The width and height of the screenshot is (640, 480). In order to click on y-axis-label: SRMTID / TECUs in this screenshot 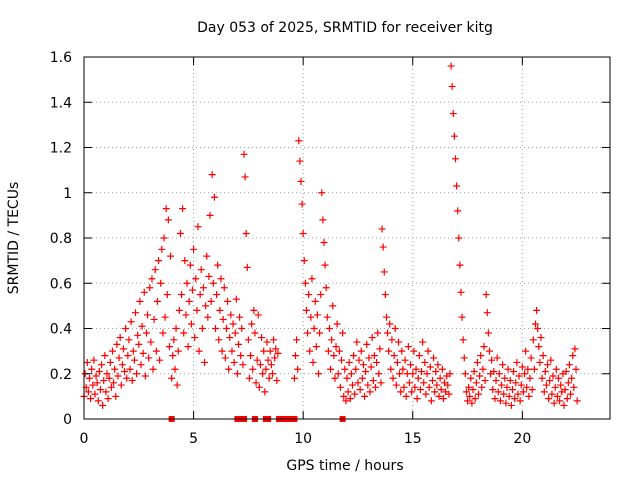, I will do `click(14, 238)`.